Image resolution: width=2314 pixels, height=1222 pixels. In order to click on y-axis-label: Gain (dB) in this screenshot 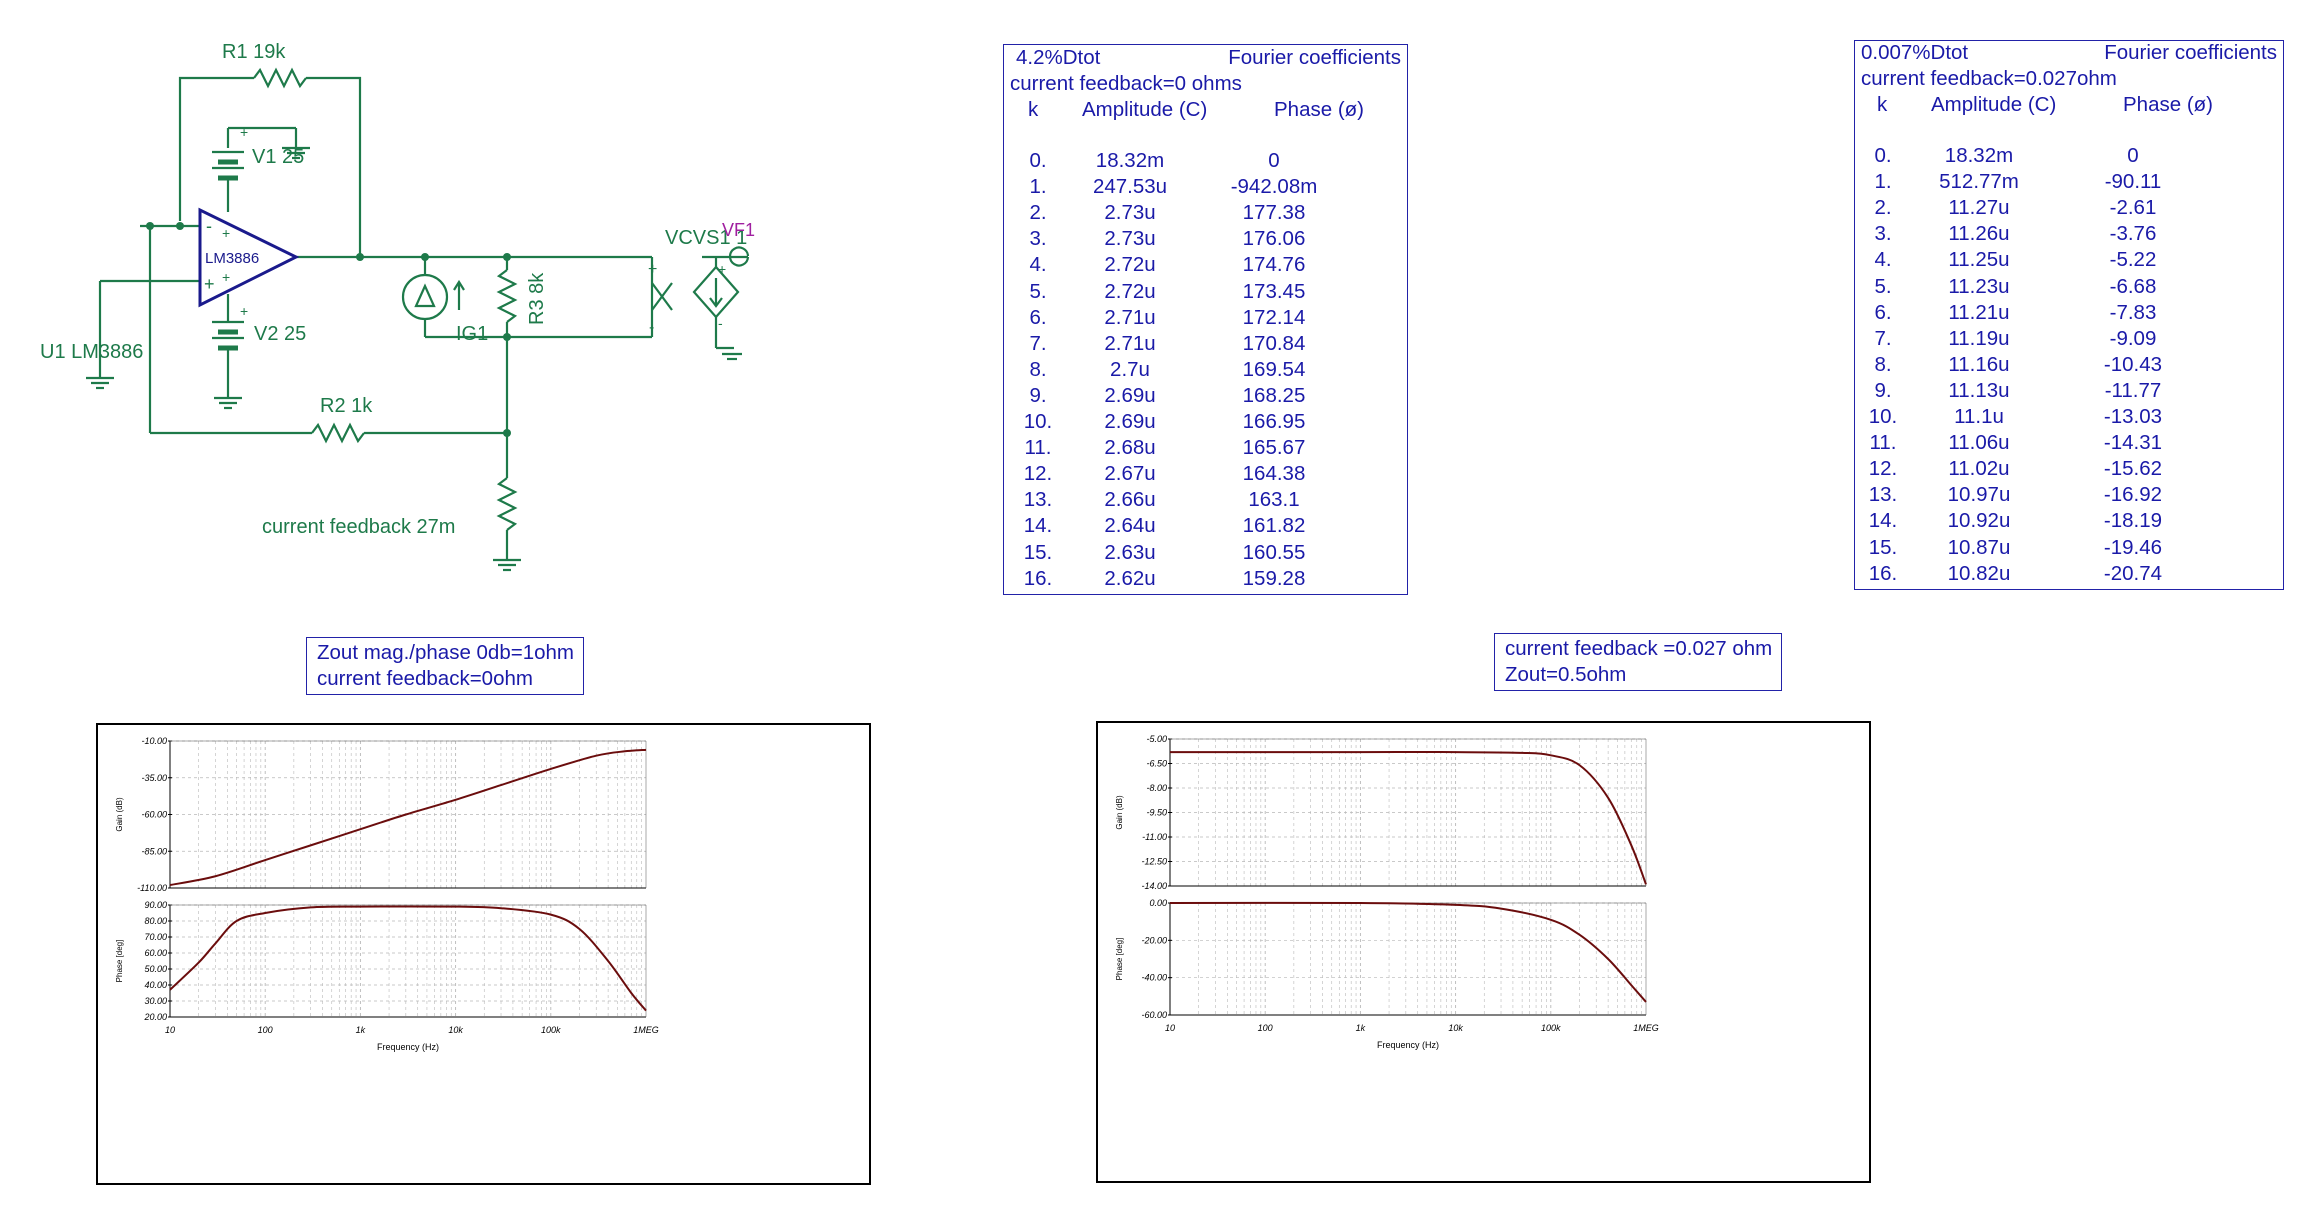, I will do `click(119, 814)`.